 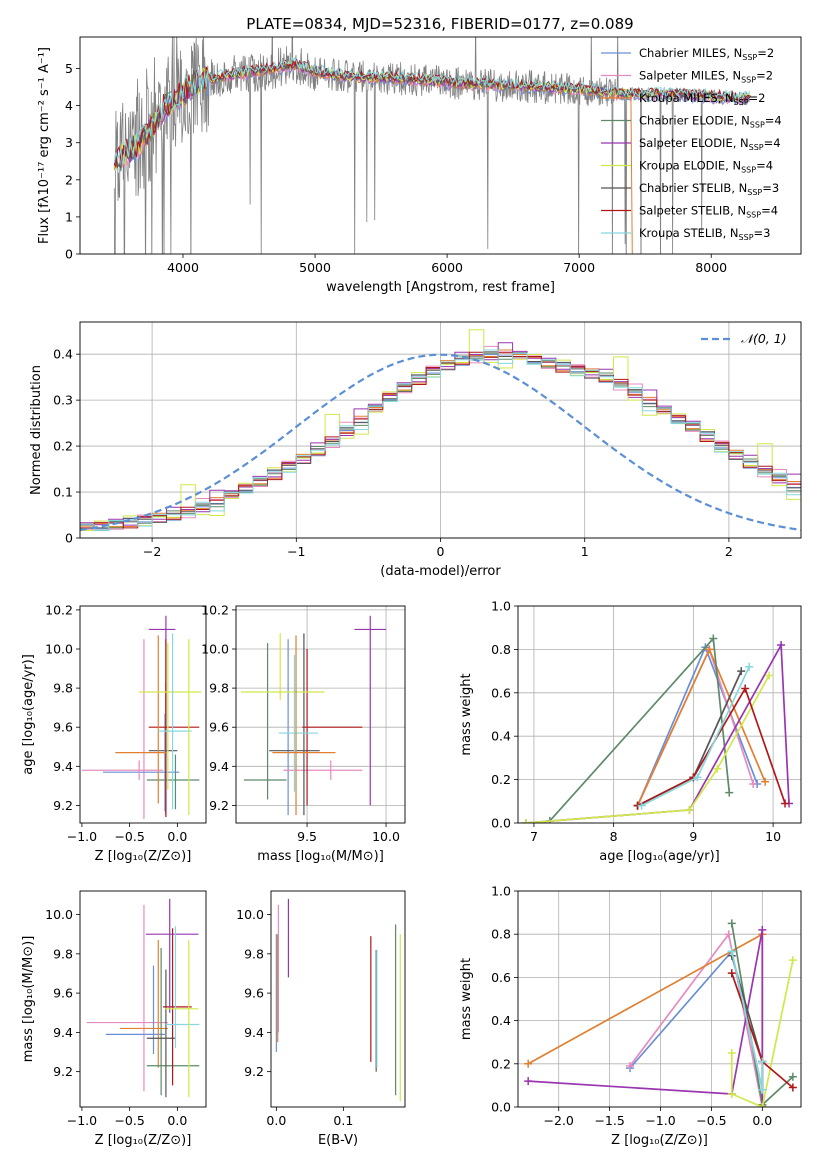 What do you see at coordinates (585, 551) in the screenshot?
I see `x-tick-label: 1` at bounding box center [585, 551].